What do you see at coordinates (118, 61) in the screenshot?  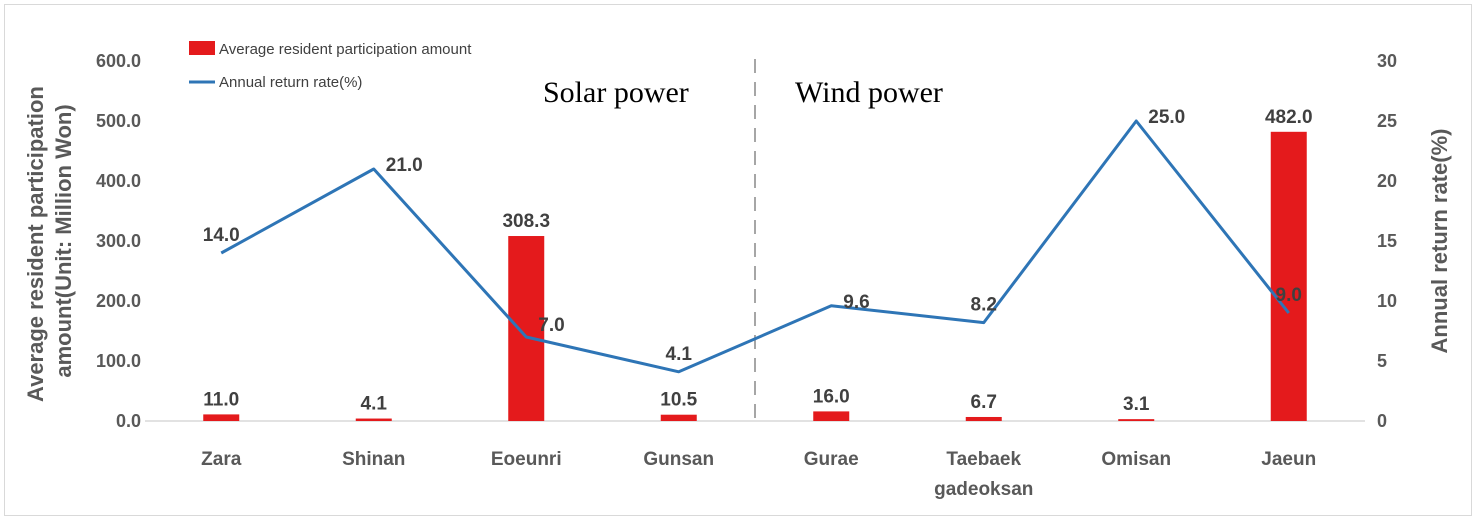 I see `left-tick-label: 600.0` at bounding box center [118, 61].